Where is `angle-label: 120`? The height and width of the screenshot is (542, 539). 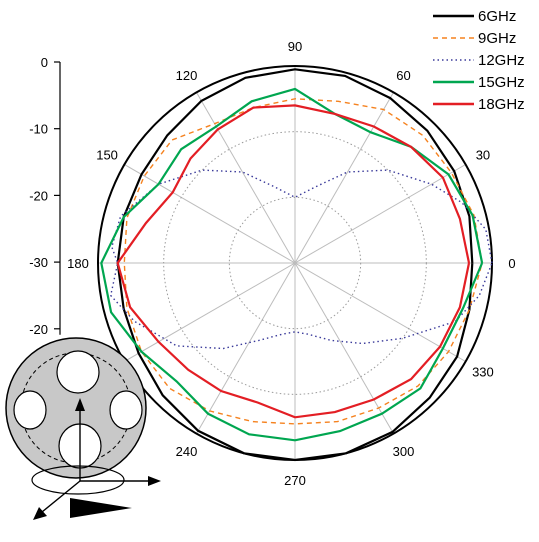
angle-label: 120 is located at coordinates (187, 75).